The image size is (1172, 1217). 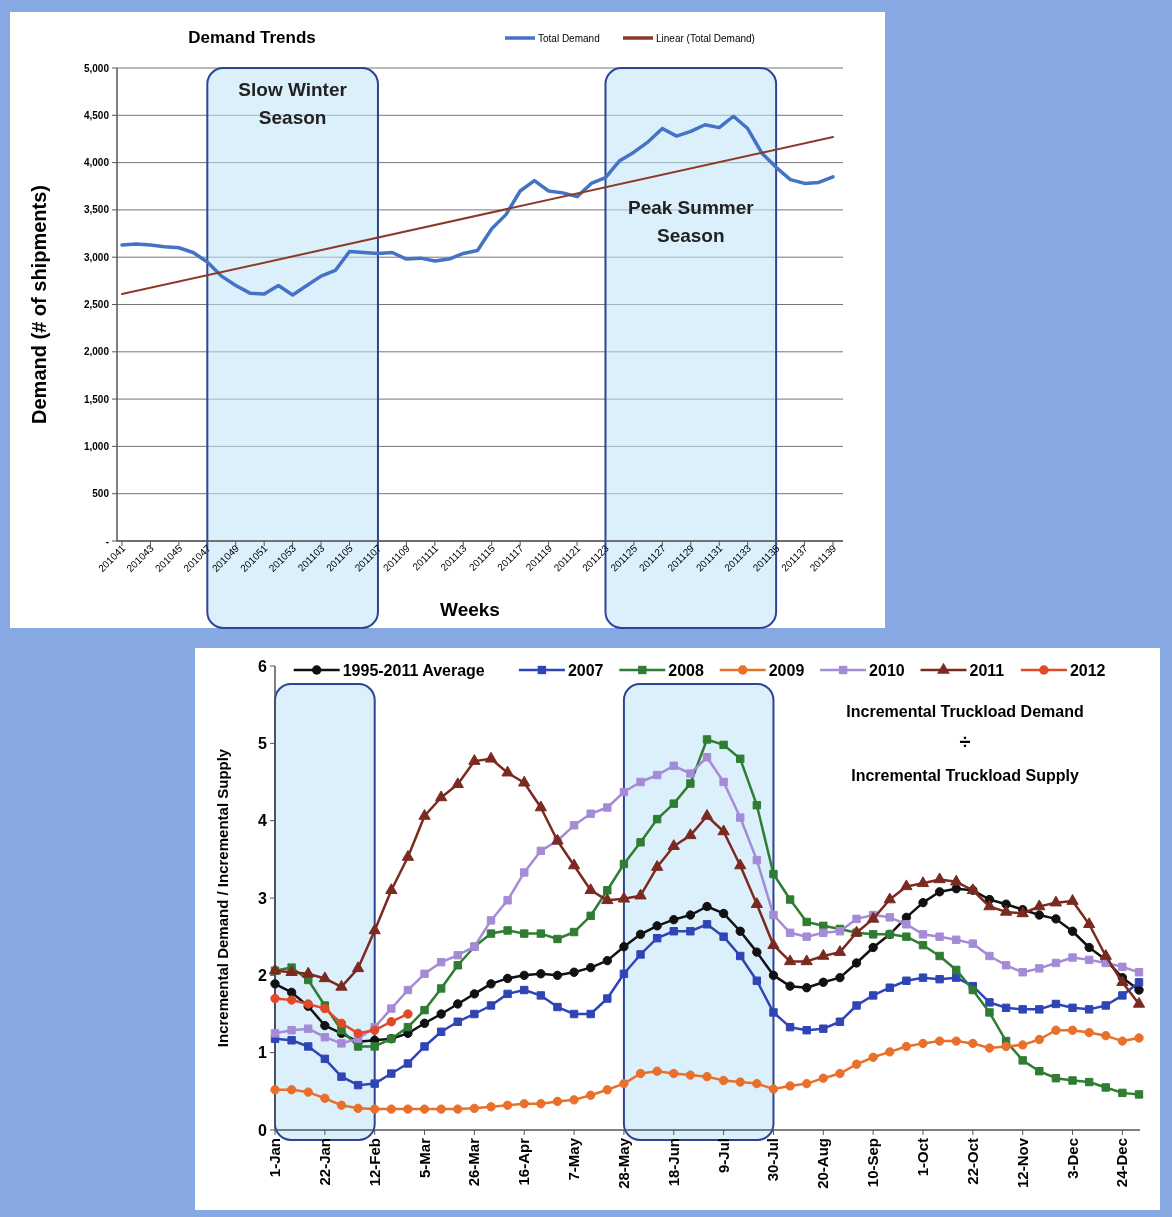 I want to click on x-tick-label: 18-Jun, so click(x=673, y=1162).